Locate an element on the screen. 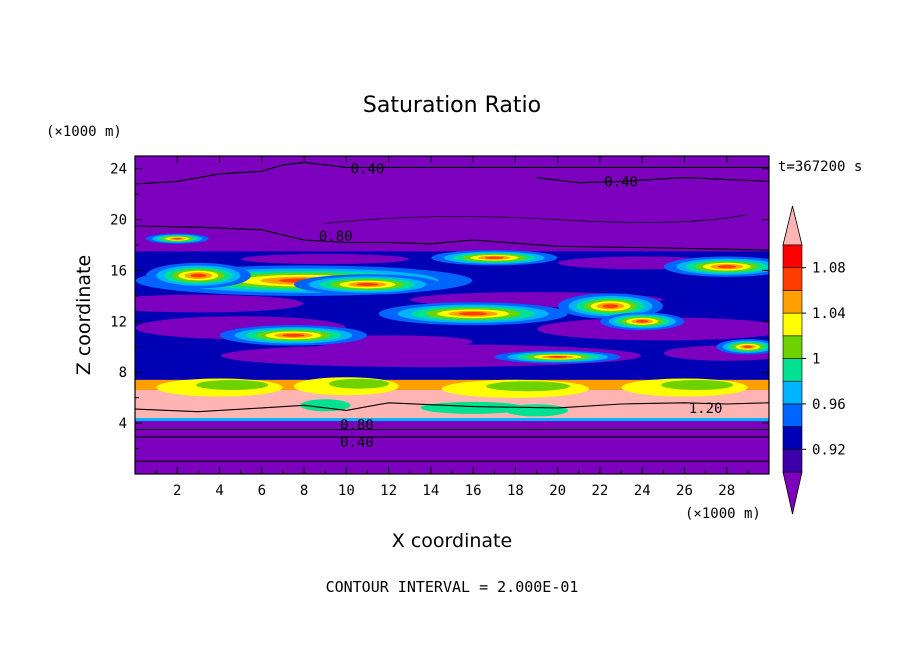 The height and width of the screenshot is (654, 904). contour-1.20 is located at coordinates (452, 407).